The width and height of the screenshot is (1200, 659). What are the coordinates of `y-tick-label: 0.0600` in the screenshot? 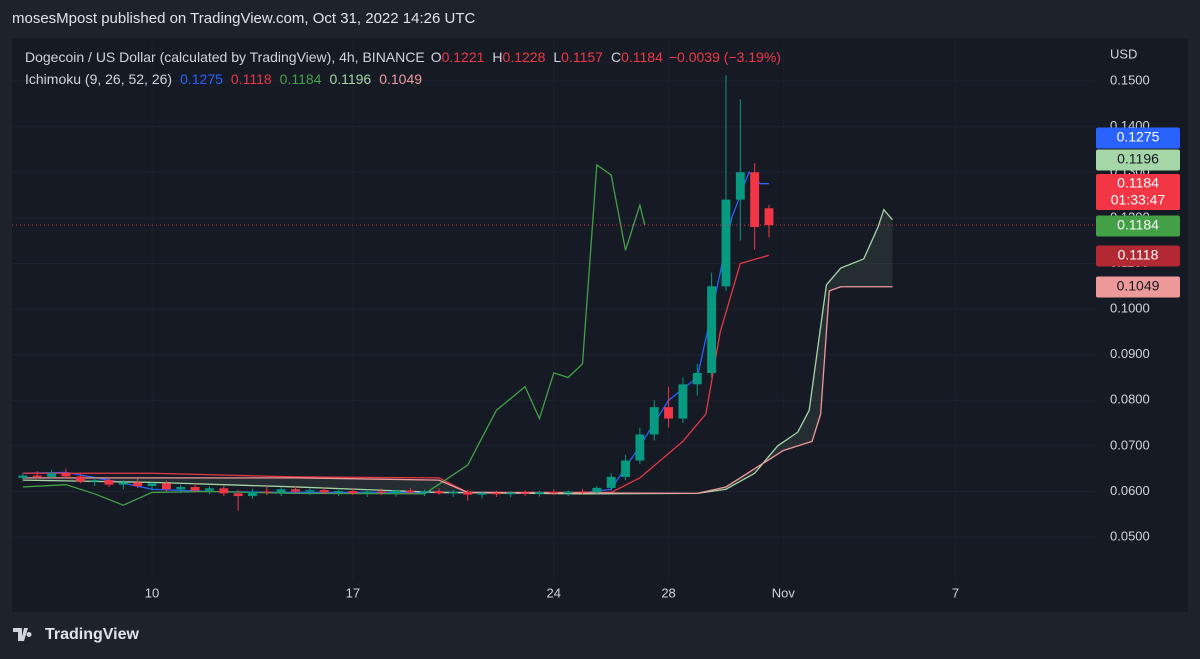 It's located at (1130, 490).